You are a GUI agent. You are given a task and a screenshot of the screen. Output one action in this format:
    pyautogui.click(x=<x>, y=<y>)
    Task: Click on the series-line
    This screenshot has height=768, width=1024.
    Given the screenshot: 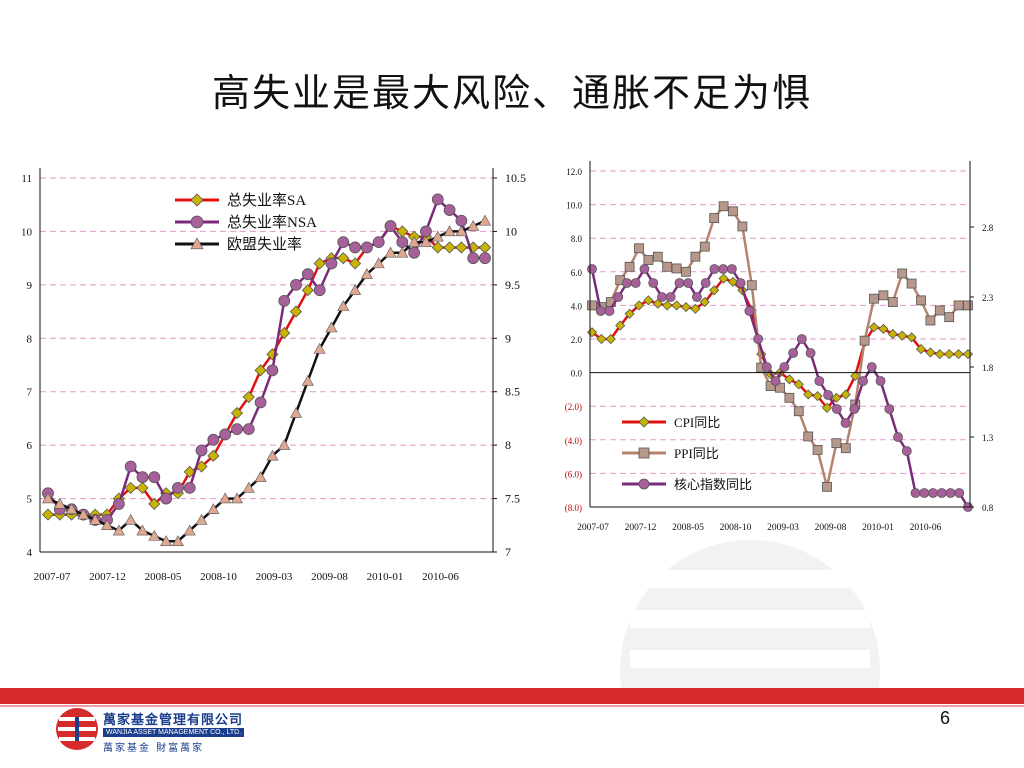 What is the action you would take?
    pyautogui.click(x=779, y=347)
    